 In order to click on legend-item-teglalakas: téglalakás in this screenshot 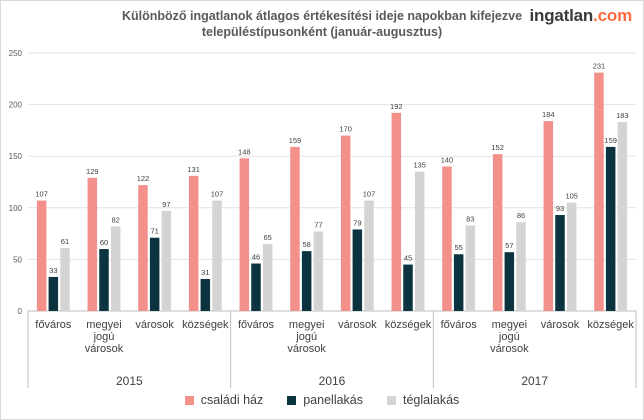, I will do `click(423, 400)`.